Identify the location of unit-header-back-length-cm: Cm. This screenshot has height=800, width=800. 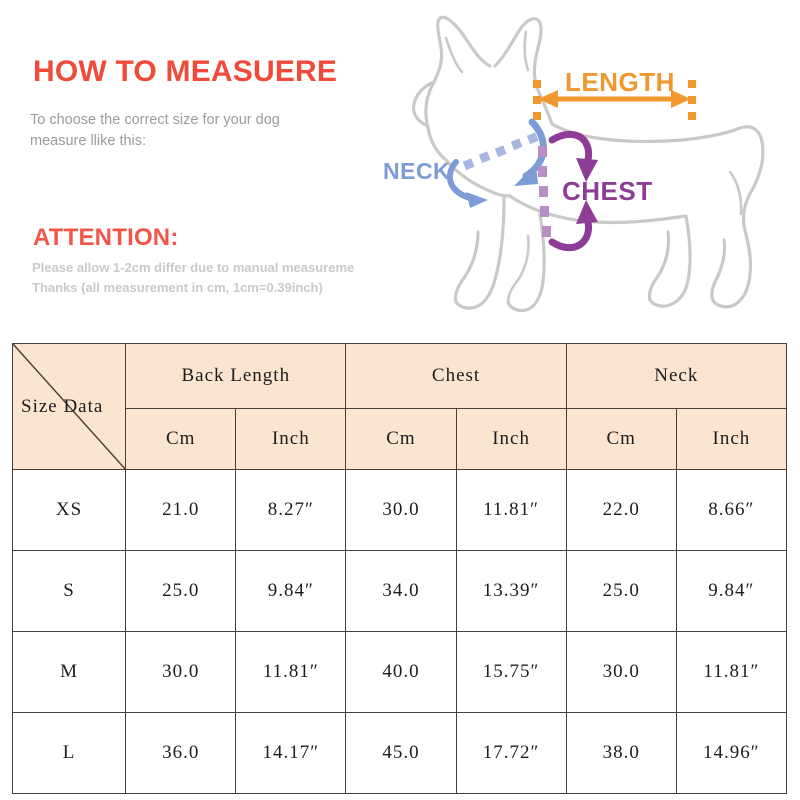
(181, 439).